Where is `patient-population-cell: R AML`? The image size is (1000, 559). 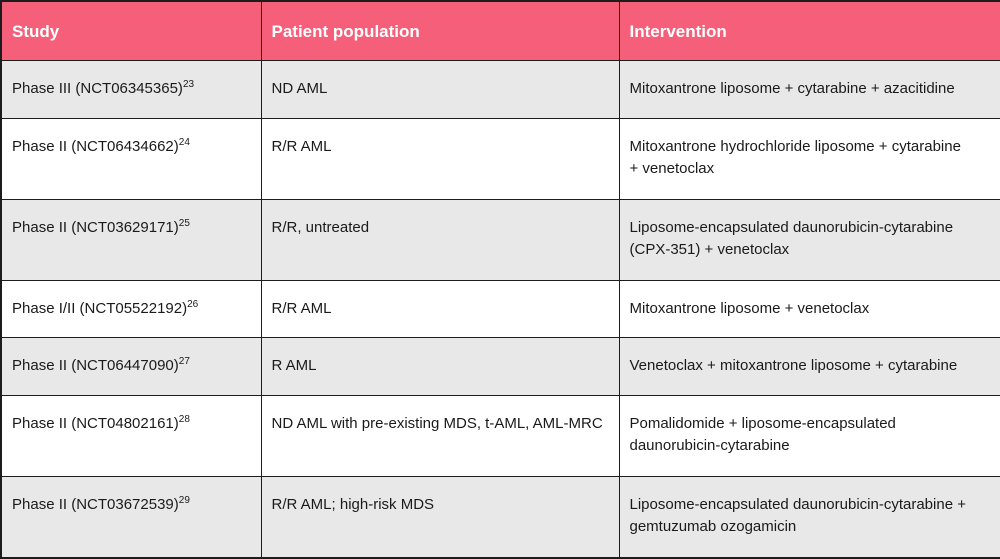 patient-population-cell: R AML is located at coordinates (440, 367).